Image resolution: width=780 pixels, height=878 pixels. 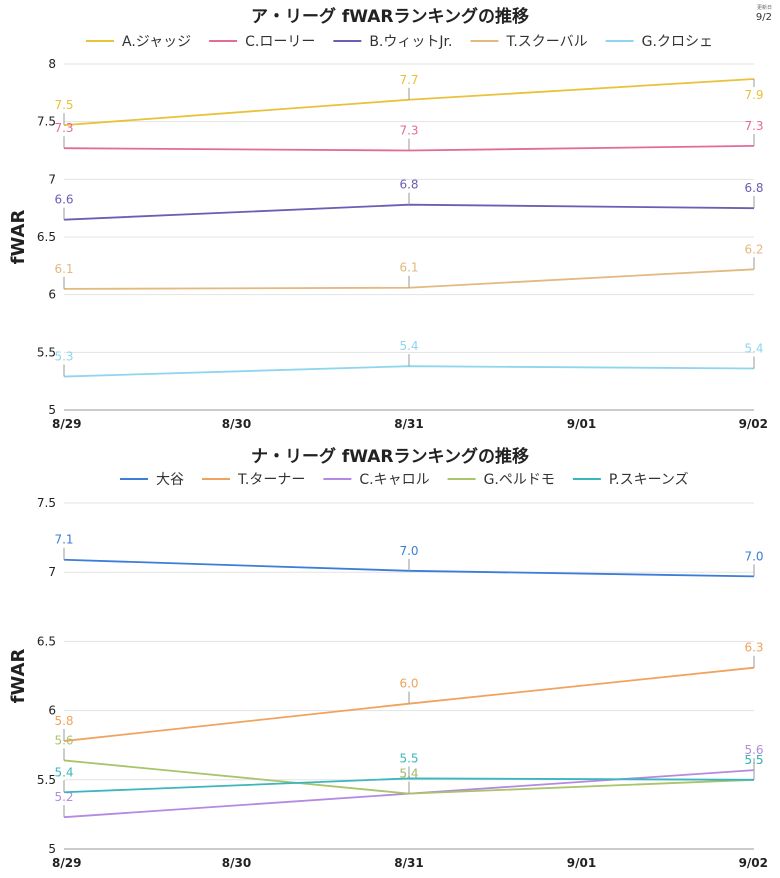 What do you see at coordinates (546, 42) in the screenshot?
I see `legend-label: T.スクーバル` at bounding box center [546, 42].